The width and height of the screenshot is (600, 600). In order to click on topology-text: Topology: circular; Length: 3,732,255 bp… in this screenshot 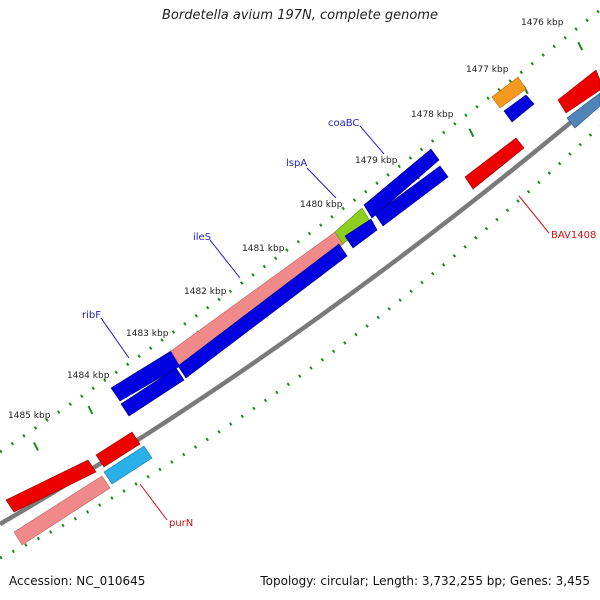, I will do `click(425, 581)`.